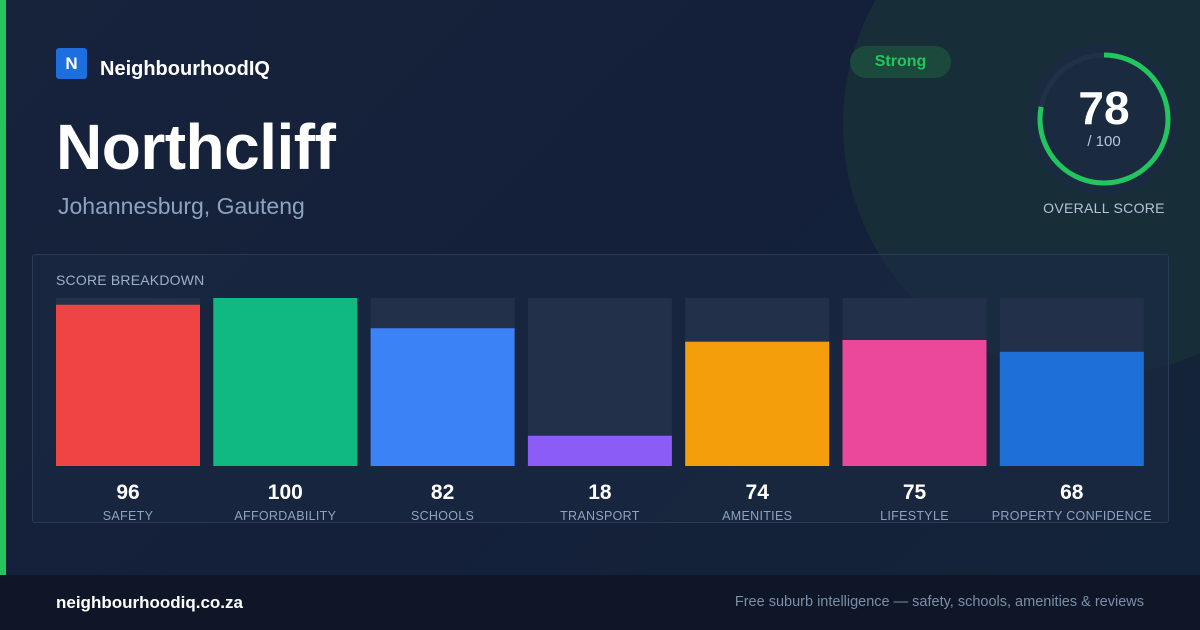 The width and height of the screenshot is (1200, 630). What do you see at coordinates (71, 63) in the screenshot?
I see `brand-logo-icon: N` at bounding box center [71, 63].